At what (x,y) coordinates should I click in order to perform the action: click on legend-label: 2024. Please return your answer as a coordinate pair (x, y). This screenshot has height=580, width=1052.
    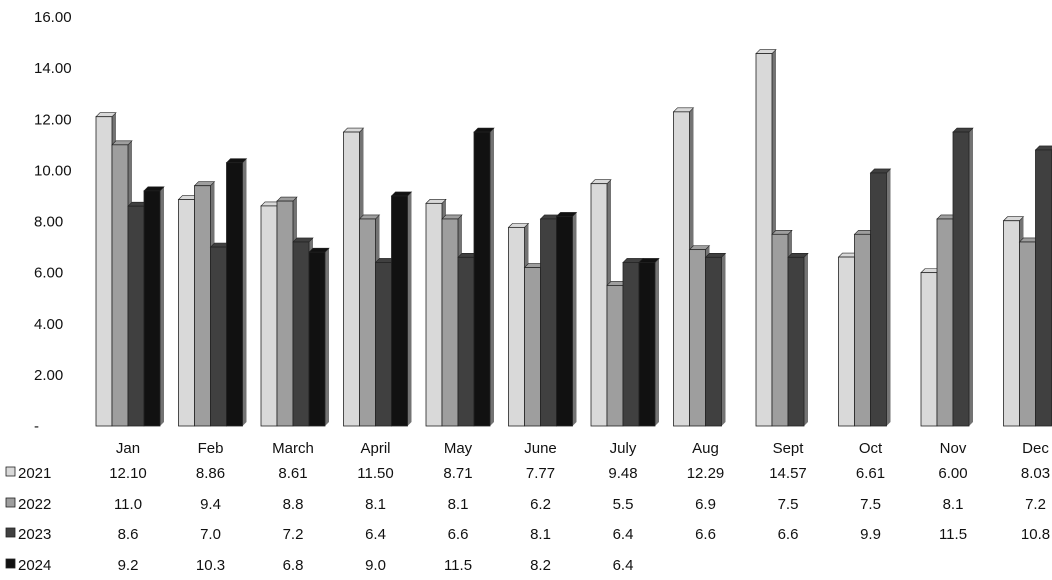
    Looking at the image, I should click on (34, 565).